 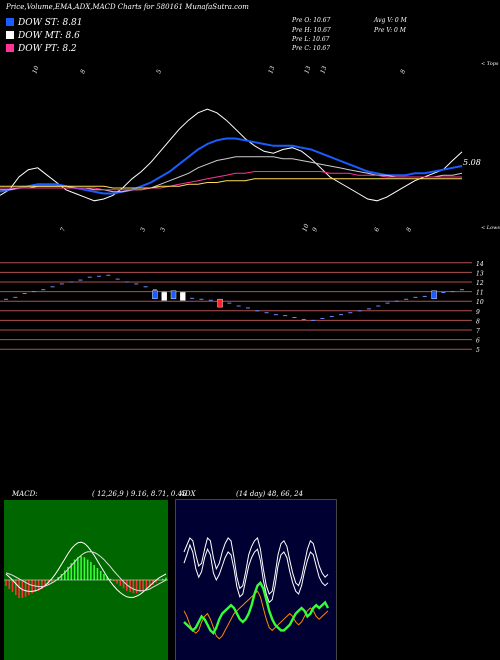 What do you see at coordinates (256, 608) in the screenshot?
I see `adx-trend-line` at bounding box center [256, 608].